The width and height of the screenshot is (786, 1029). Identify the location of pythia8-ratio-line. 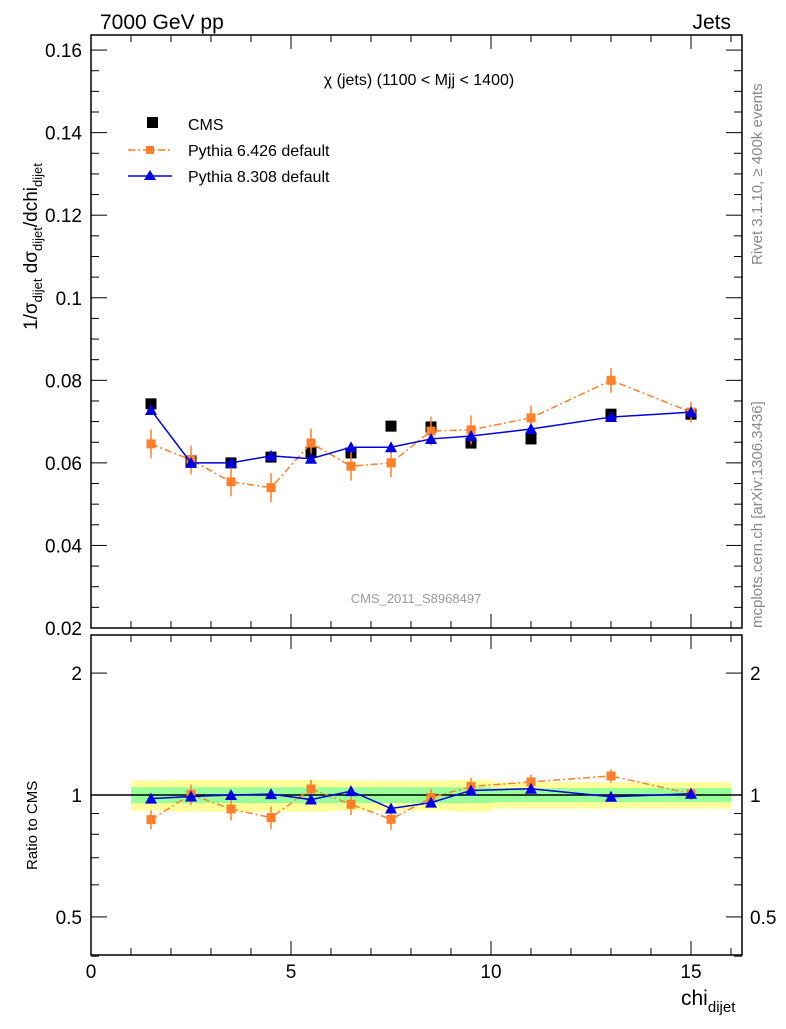
(421, 798).